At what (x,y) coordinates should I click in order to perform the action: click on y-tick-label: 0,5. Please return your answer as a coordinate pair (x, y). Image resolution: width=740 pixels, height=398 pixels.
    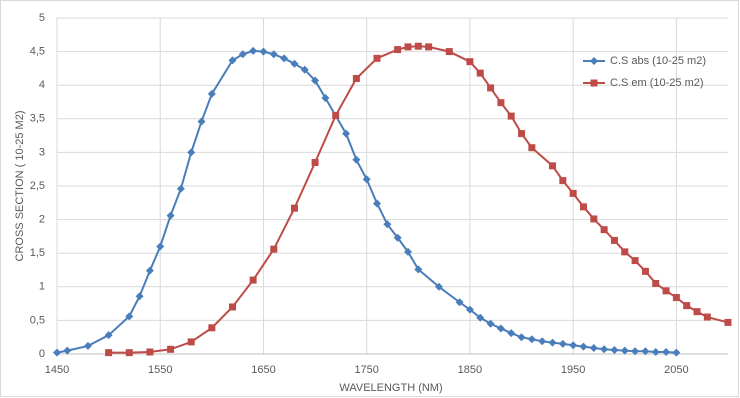
    Looking at the image, I should click on (37, 320).